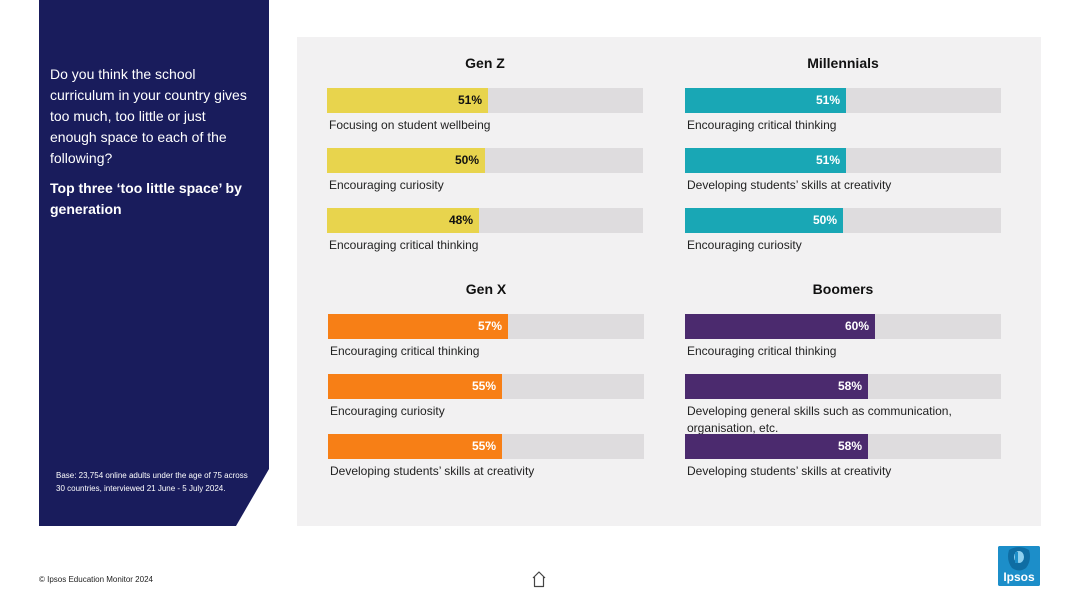 This screenshot has height=607, width=1080. Describe the element at coordinates (843, 63) in the screenshot. I see `chart-title: Millennials` at that location.